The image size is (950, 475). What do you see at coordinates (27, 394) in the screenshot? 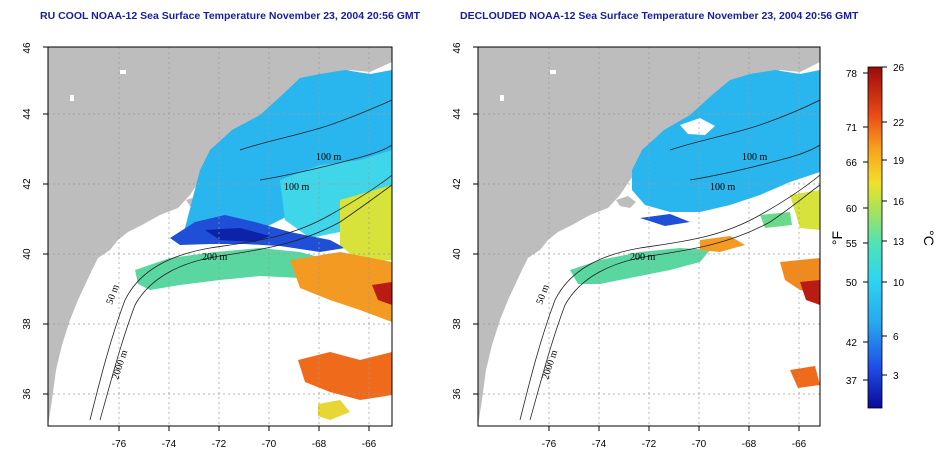
I see `left-ytick-0: 36` at bounding box center [27, 394].